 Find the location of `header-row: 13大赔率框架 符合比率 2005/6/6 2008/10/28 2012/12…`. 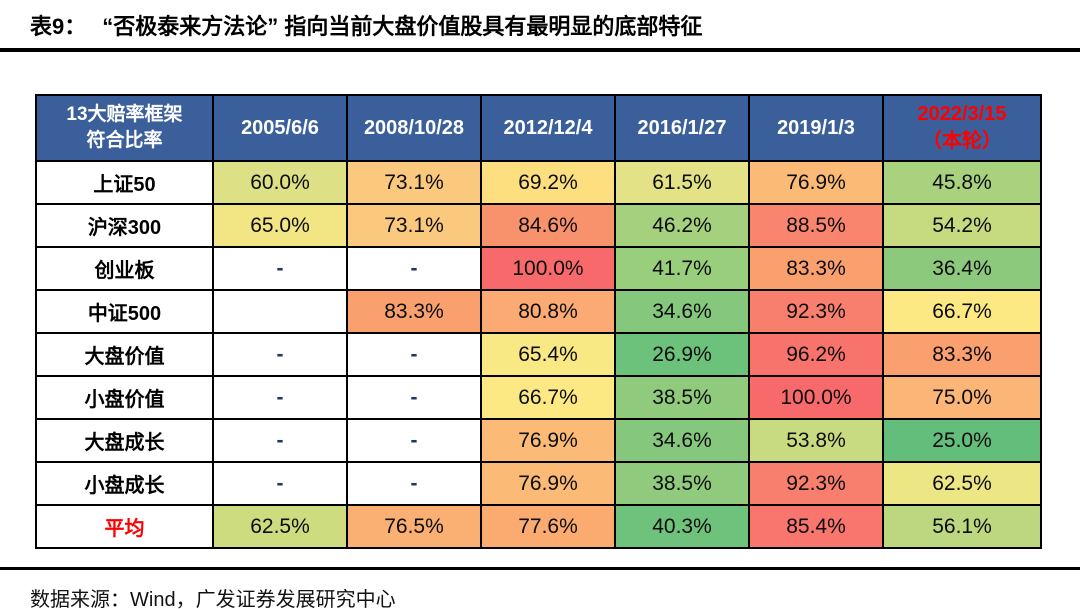

header-row: 13大赔率框架 符合比率 2005/6/6 2008/10/28 2012/12… is located at coordinates (538, 128).